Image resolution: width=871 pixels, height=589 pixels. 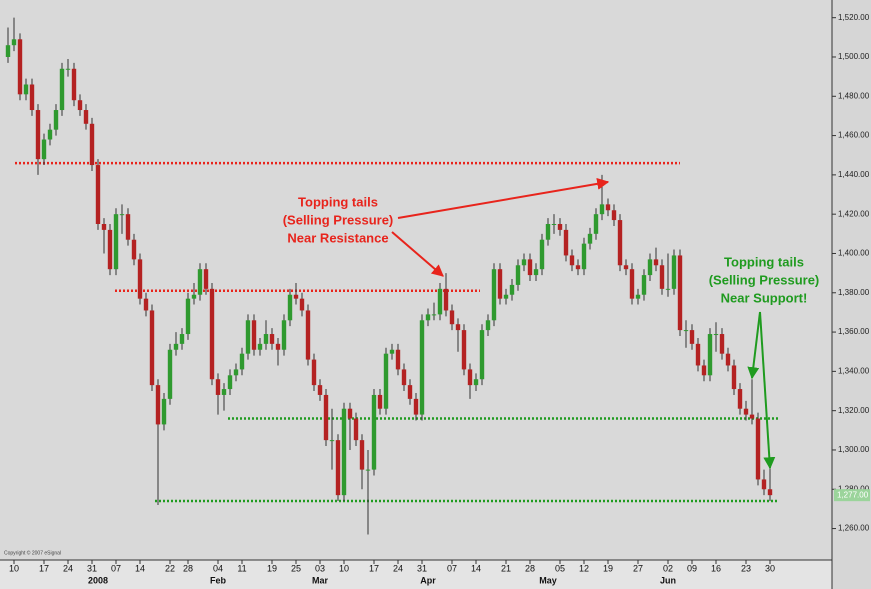 What do you see at coordinates (503, 198) in the screenshot?
I see `arrow` at bounding box center [503, 198].